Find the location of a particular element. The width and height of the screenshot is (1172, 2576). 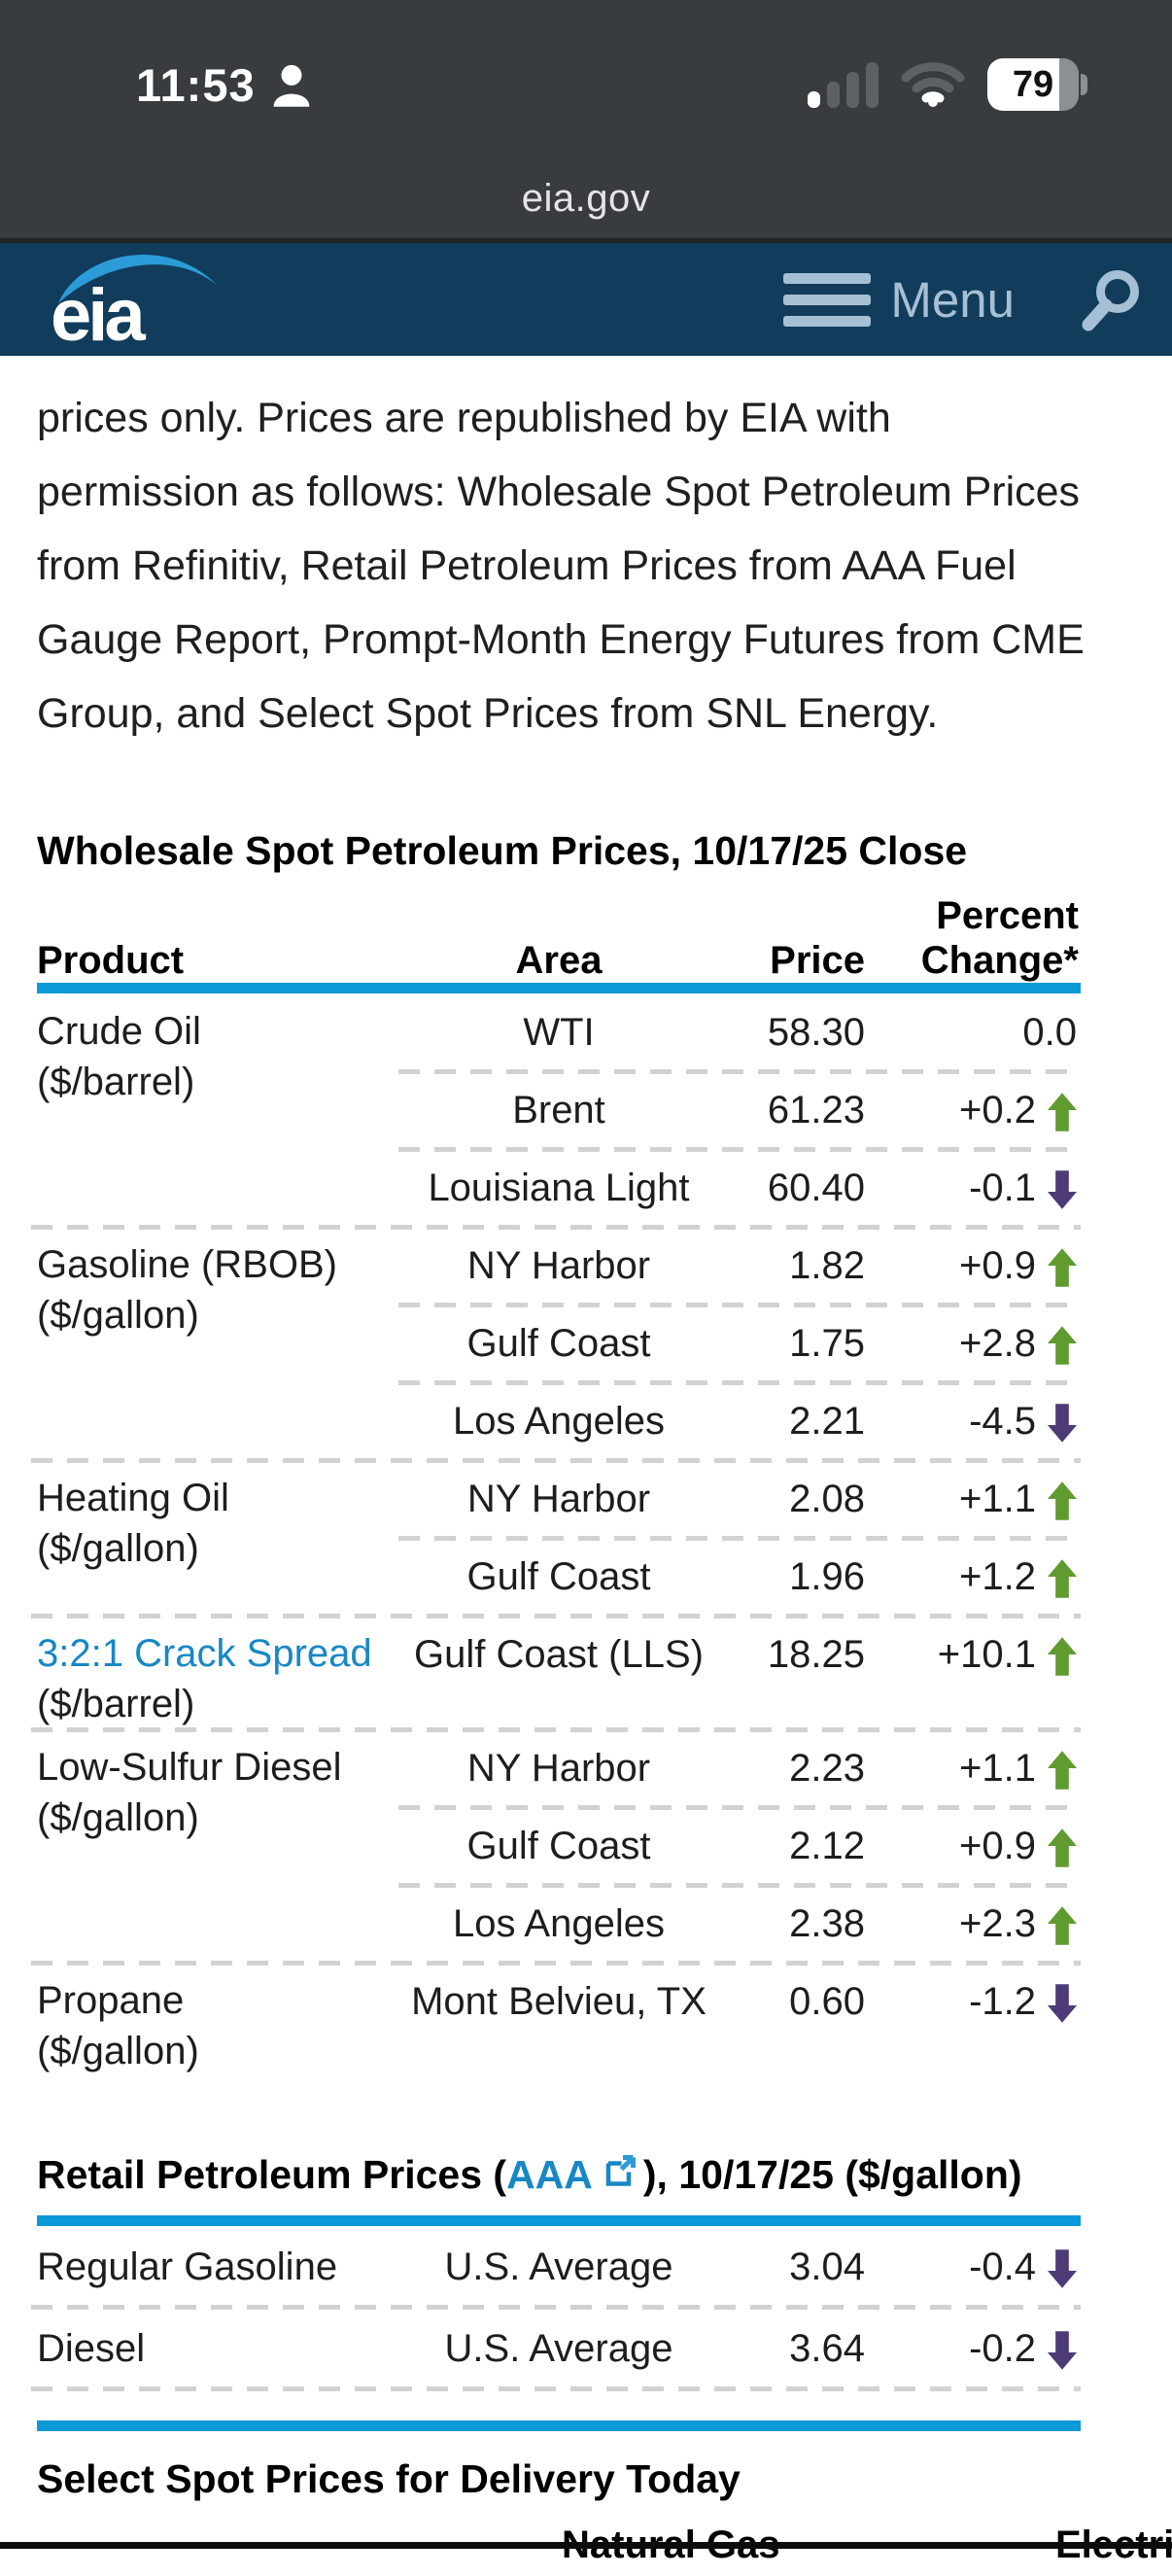

select-spot-title: Select Spot Prices for Delivery Today is located at coordinates (389, 2478).